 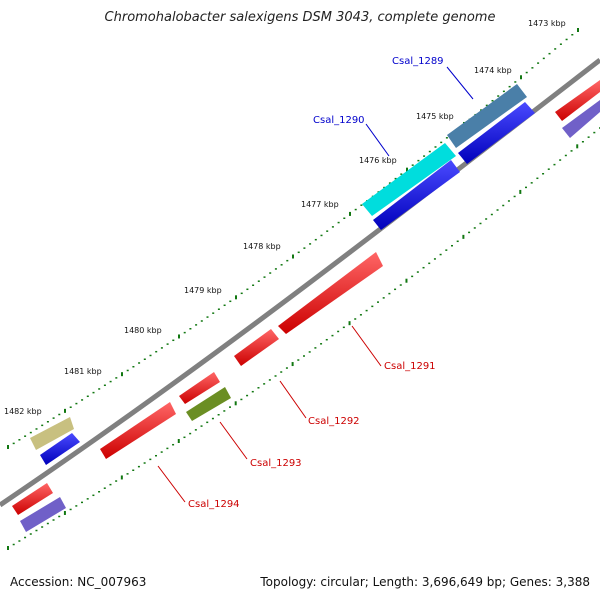 I want to click on feature-olive-csal1293, so click(x=208, y=404).